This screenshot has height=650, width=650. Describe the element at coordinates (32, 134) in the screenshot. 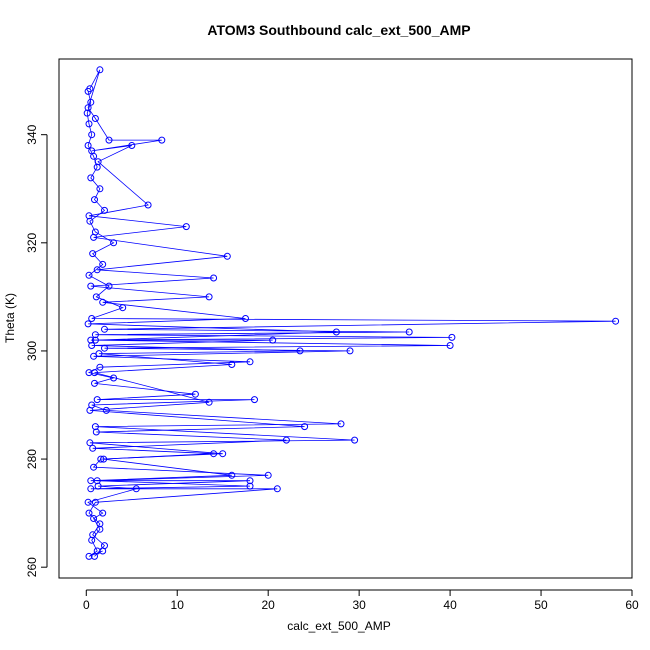

I see `y-tick-label: 340` at that location.